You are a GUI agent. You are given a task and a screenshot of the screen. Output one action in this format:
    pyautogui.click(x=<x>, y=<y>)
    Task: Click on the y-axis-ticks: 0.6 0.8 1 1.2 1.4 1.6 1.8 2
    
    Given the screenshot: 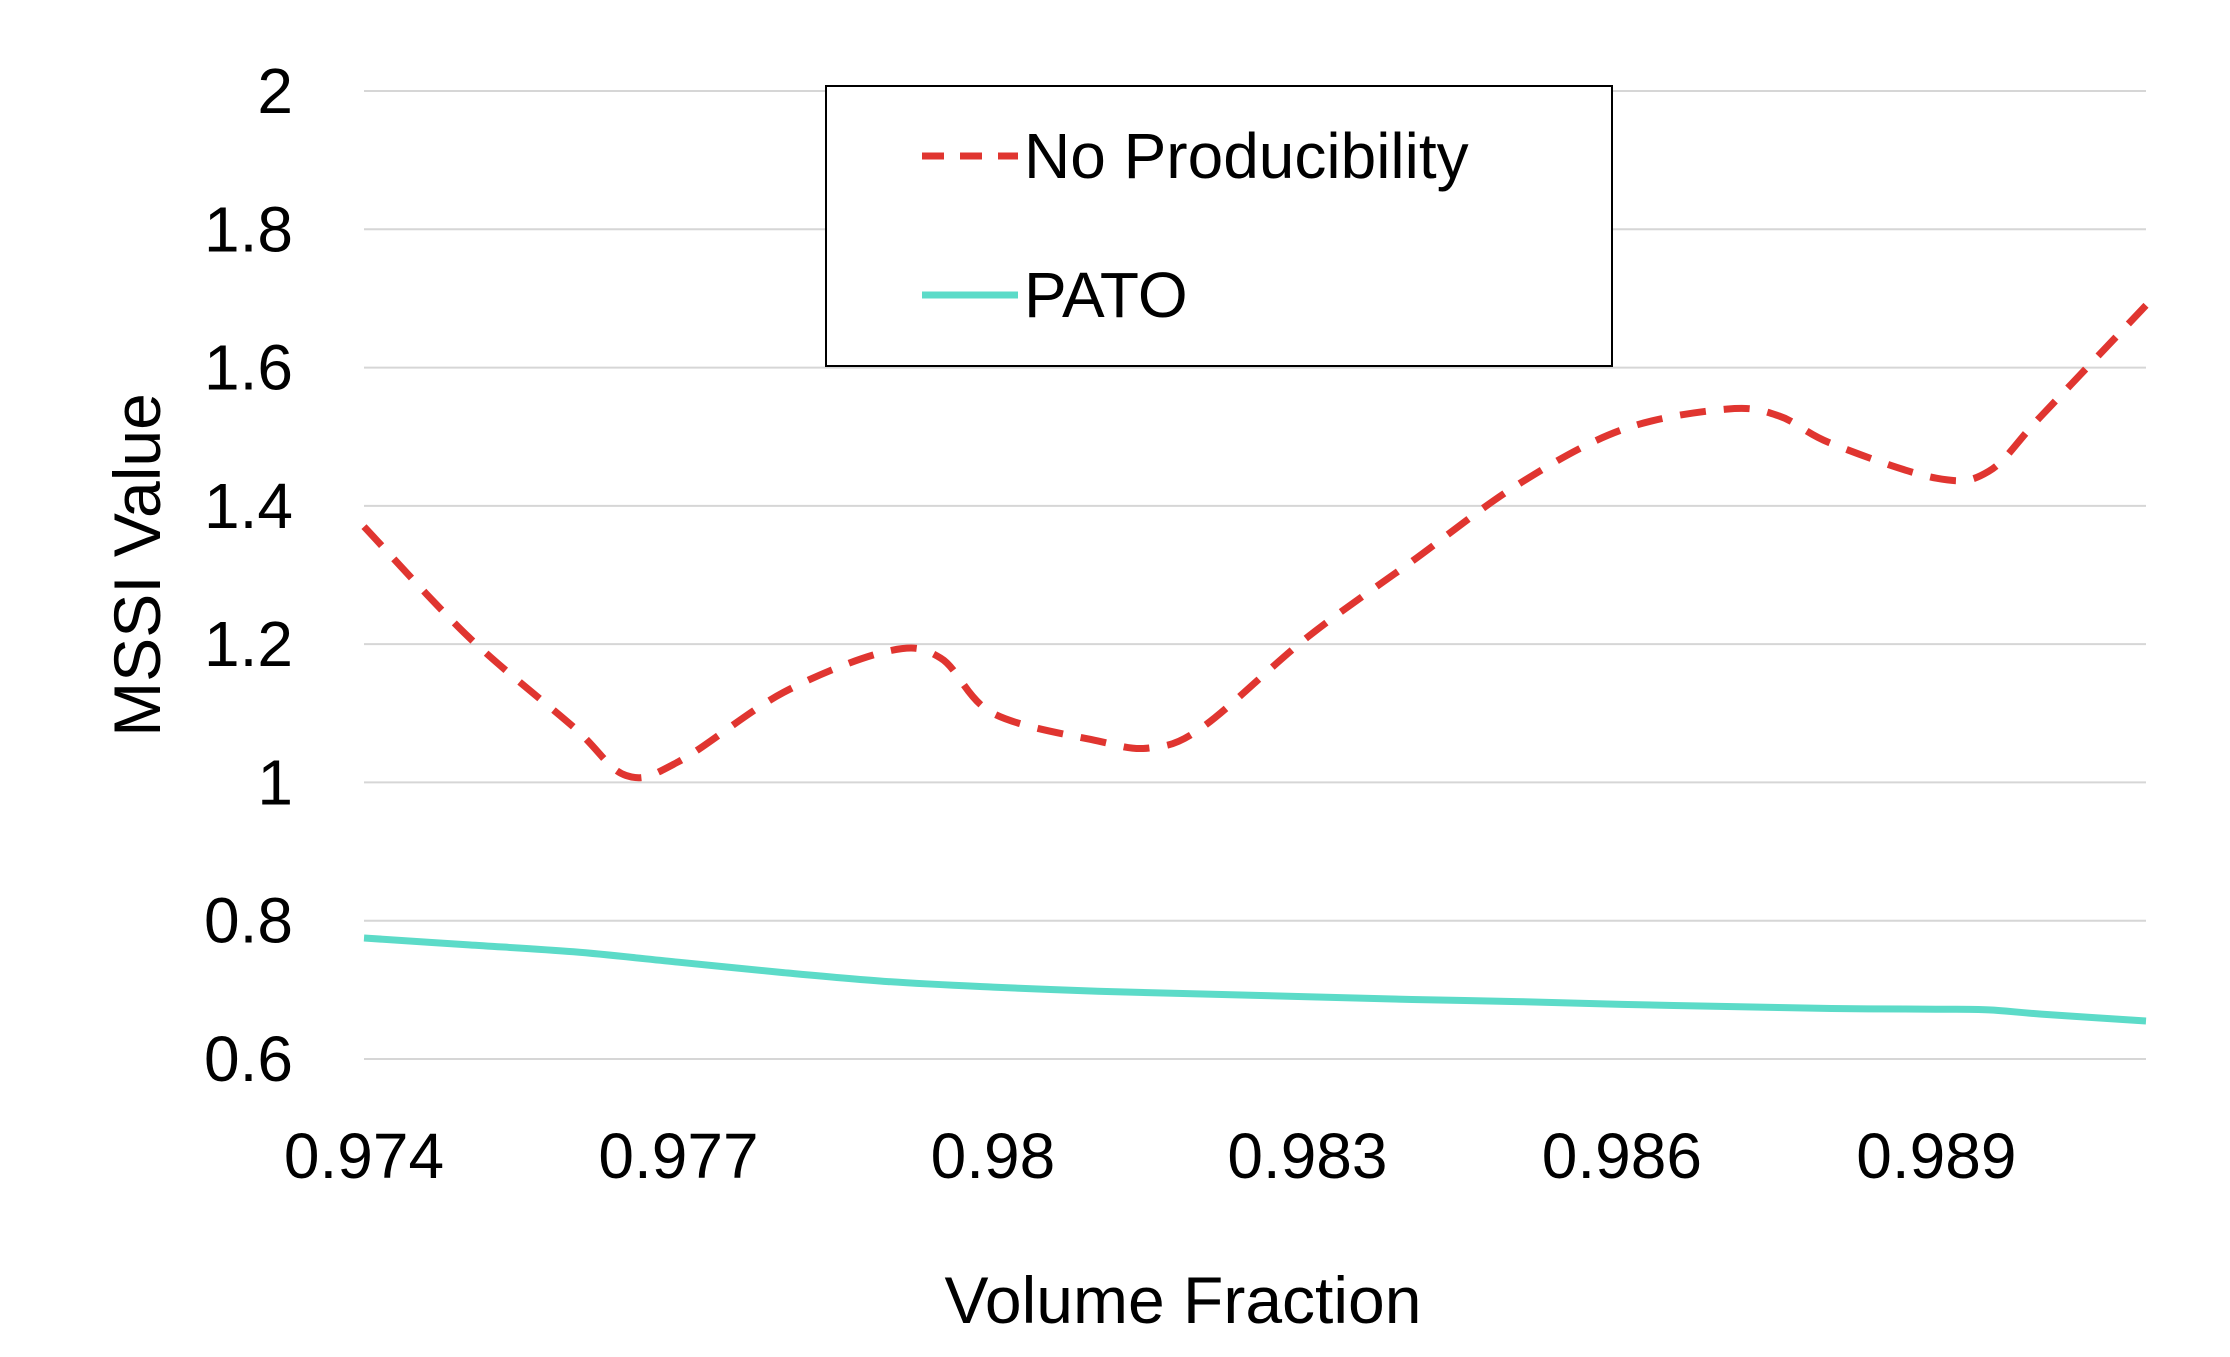 What is the action you would take?
    pyautogui.click(x=248, y=575)
    